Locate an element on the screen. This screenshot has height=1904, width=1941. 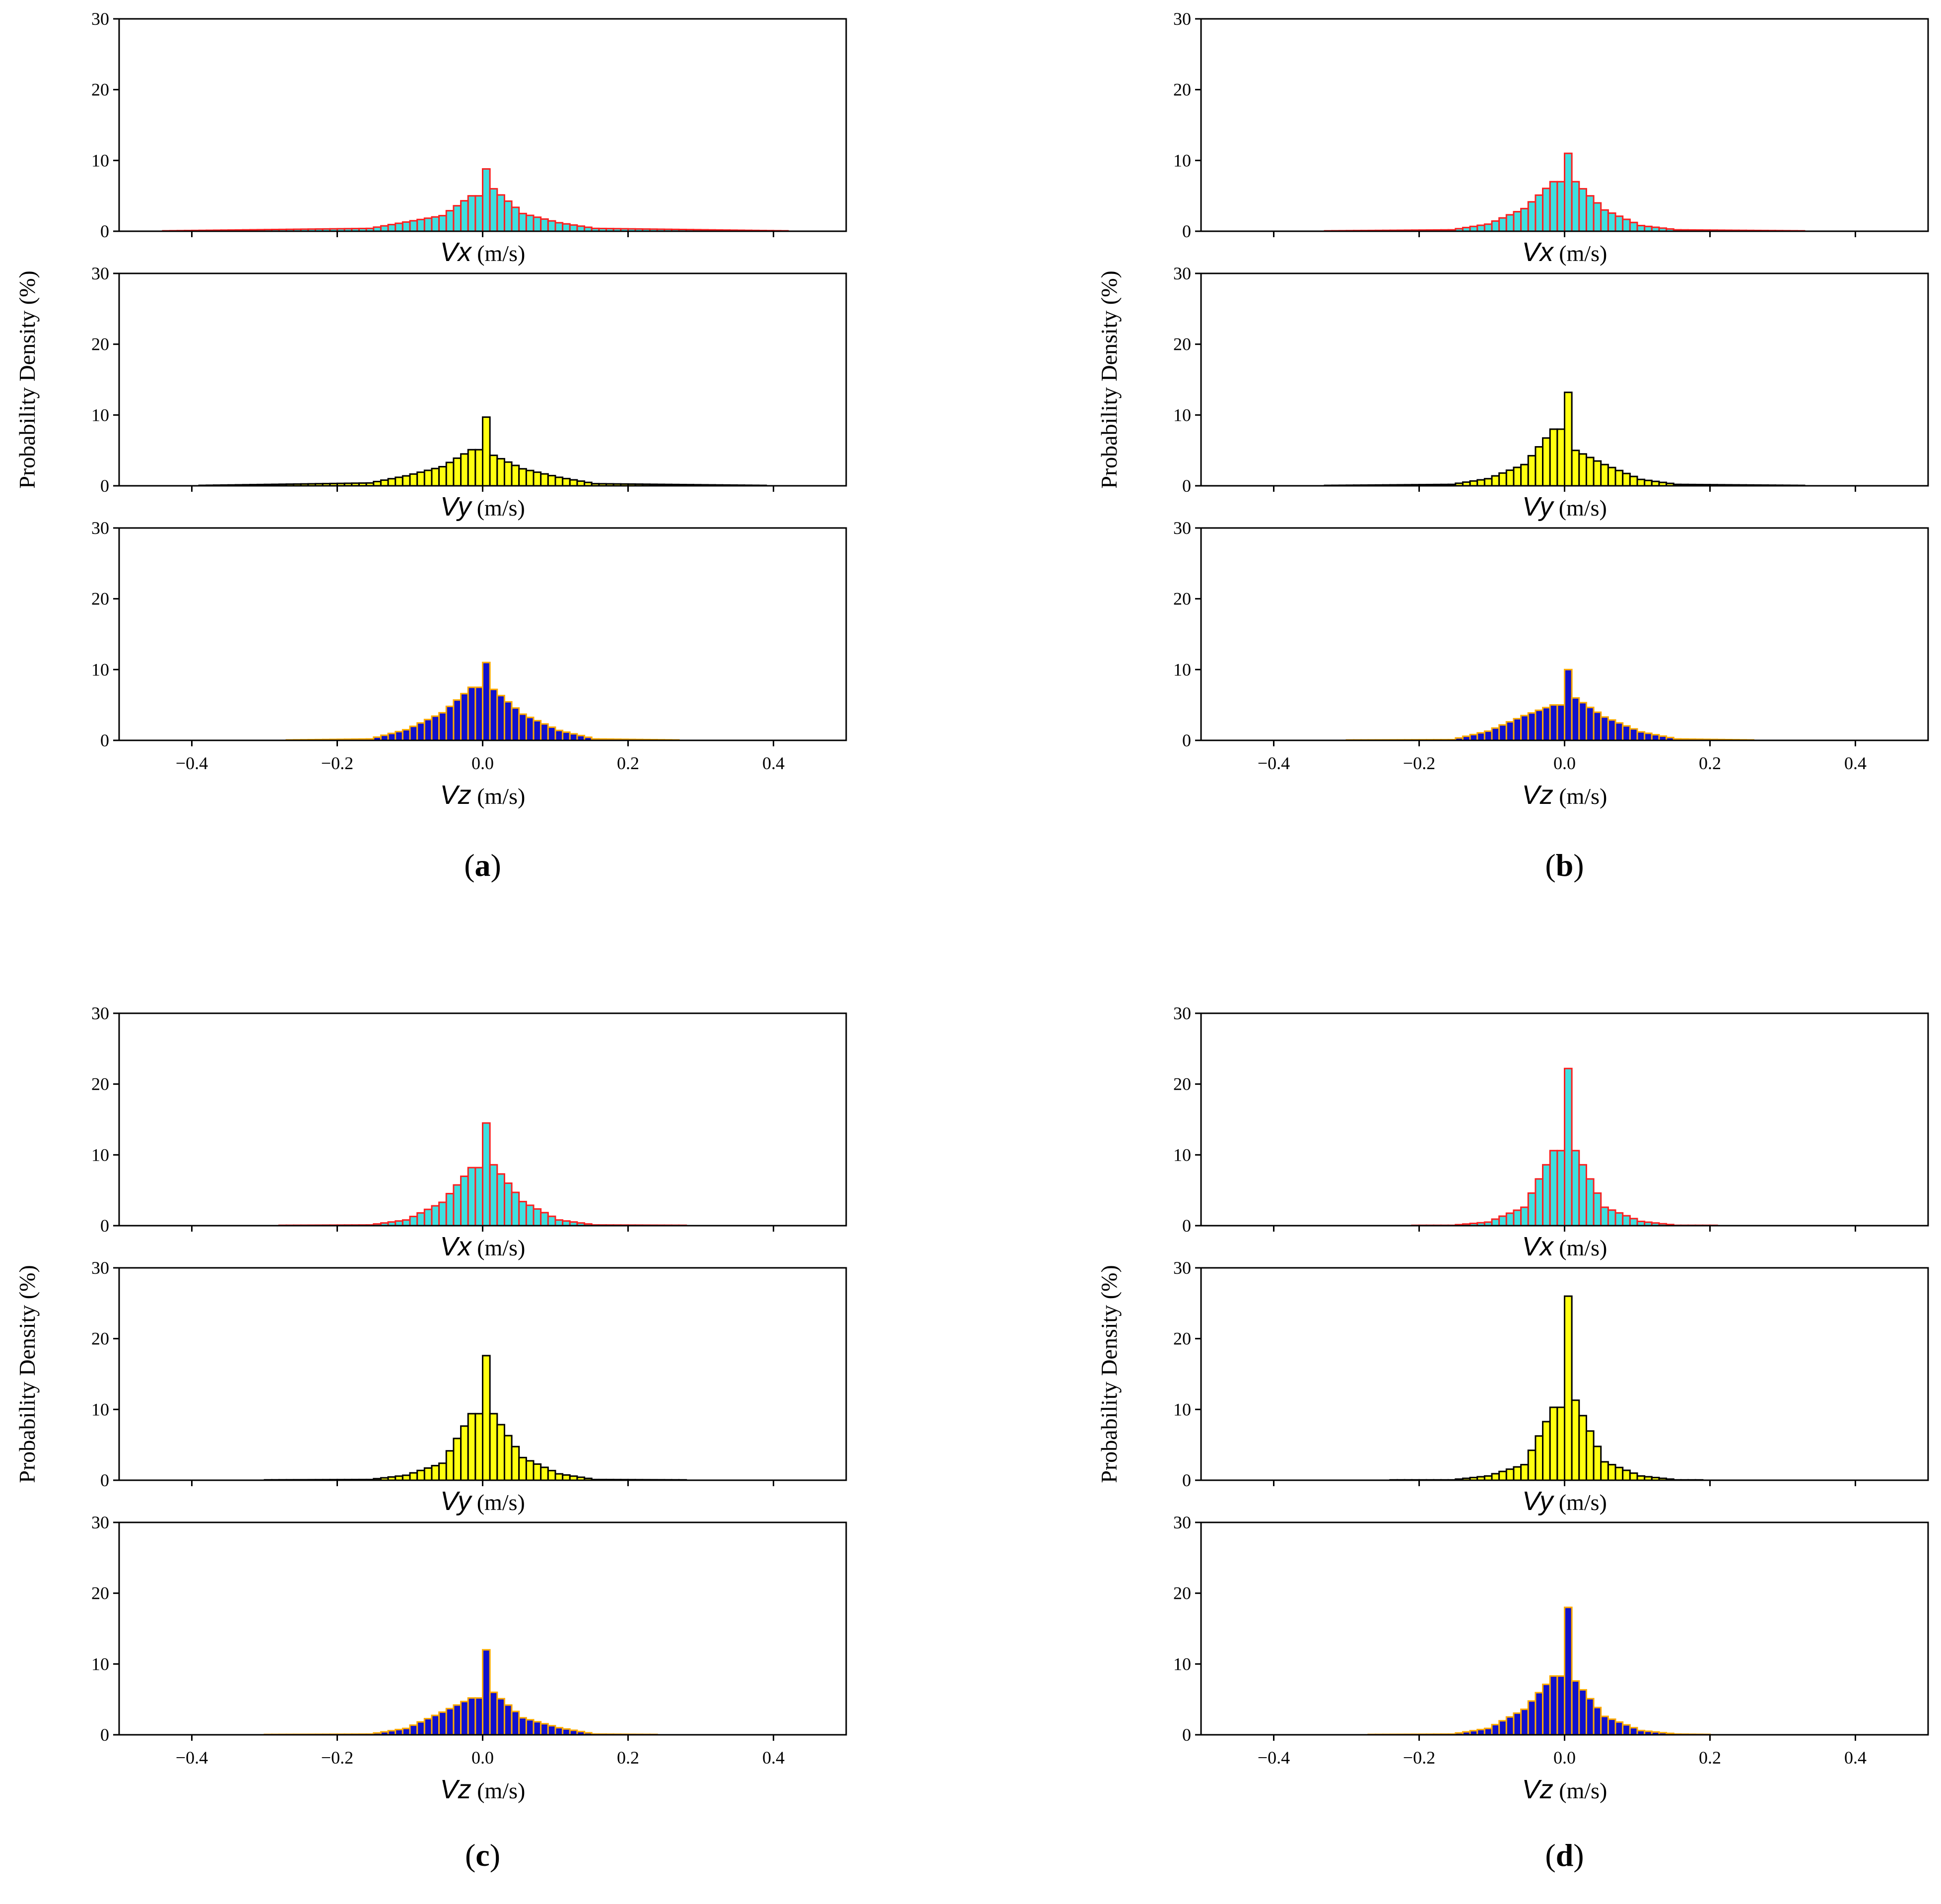
x-axis-label: Vy (m/s) is located at coordinates (1565, 507).